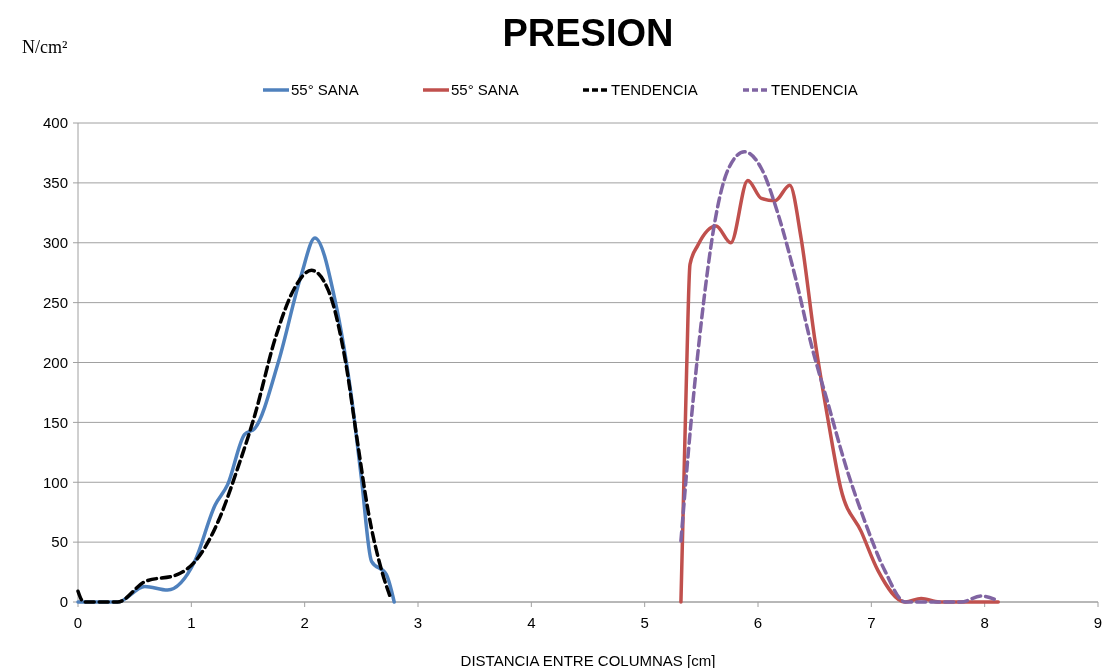  What do you see at coordinates (758, 622) in the screenshot?
I see `x-tick-label: 6` at bounding box center [758, 622].